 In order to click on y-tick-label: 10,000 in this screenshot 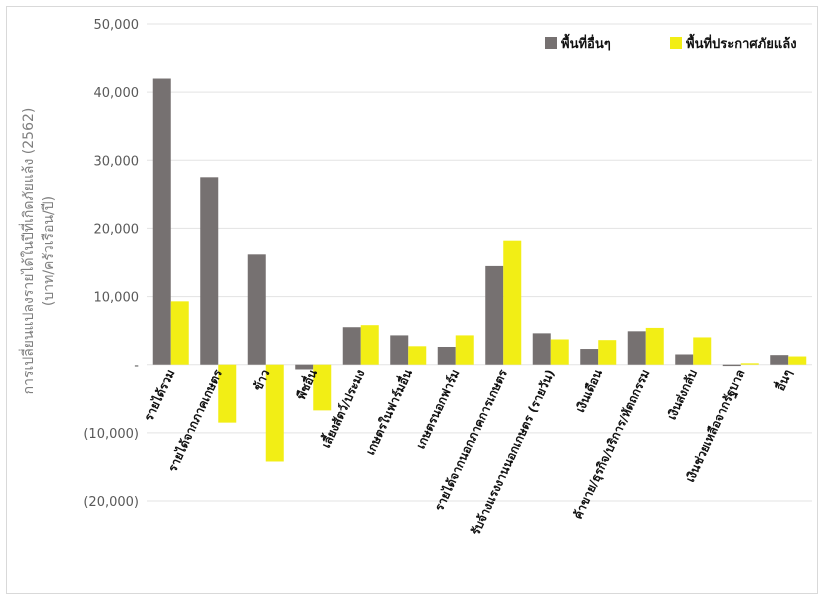, I will do `click(117, 298)`.